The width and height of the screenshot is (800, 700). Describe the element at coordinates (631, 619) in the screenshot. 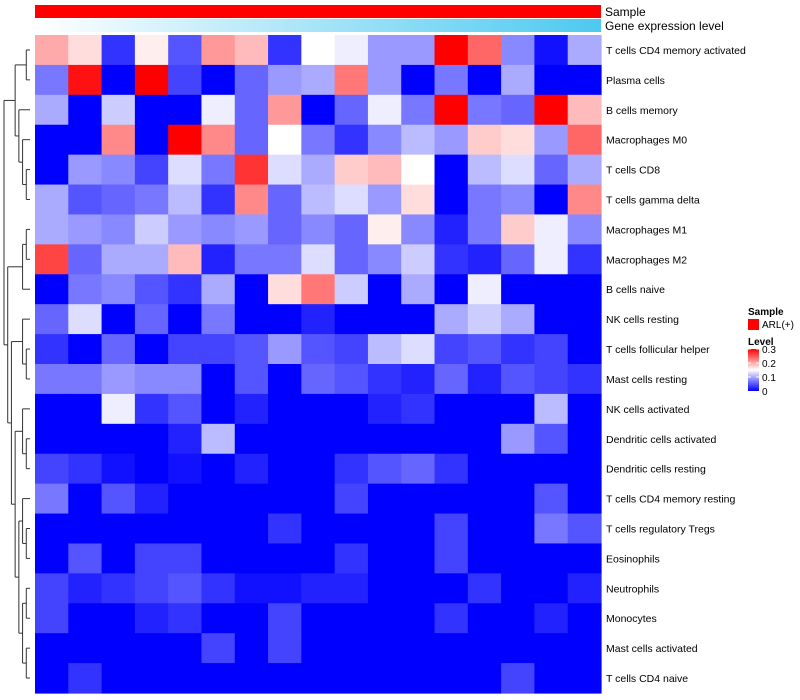

I see `row-label: Monocytes` at that location.